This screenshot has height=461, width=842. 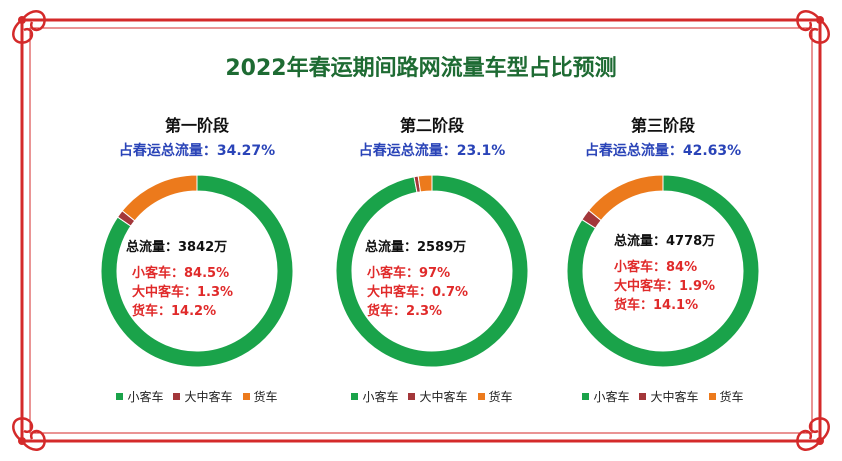 I want to click on medium-bus-label: 大中客车：0.7%, so click(x=418, y=292).